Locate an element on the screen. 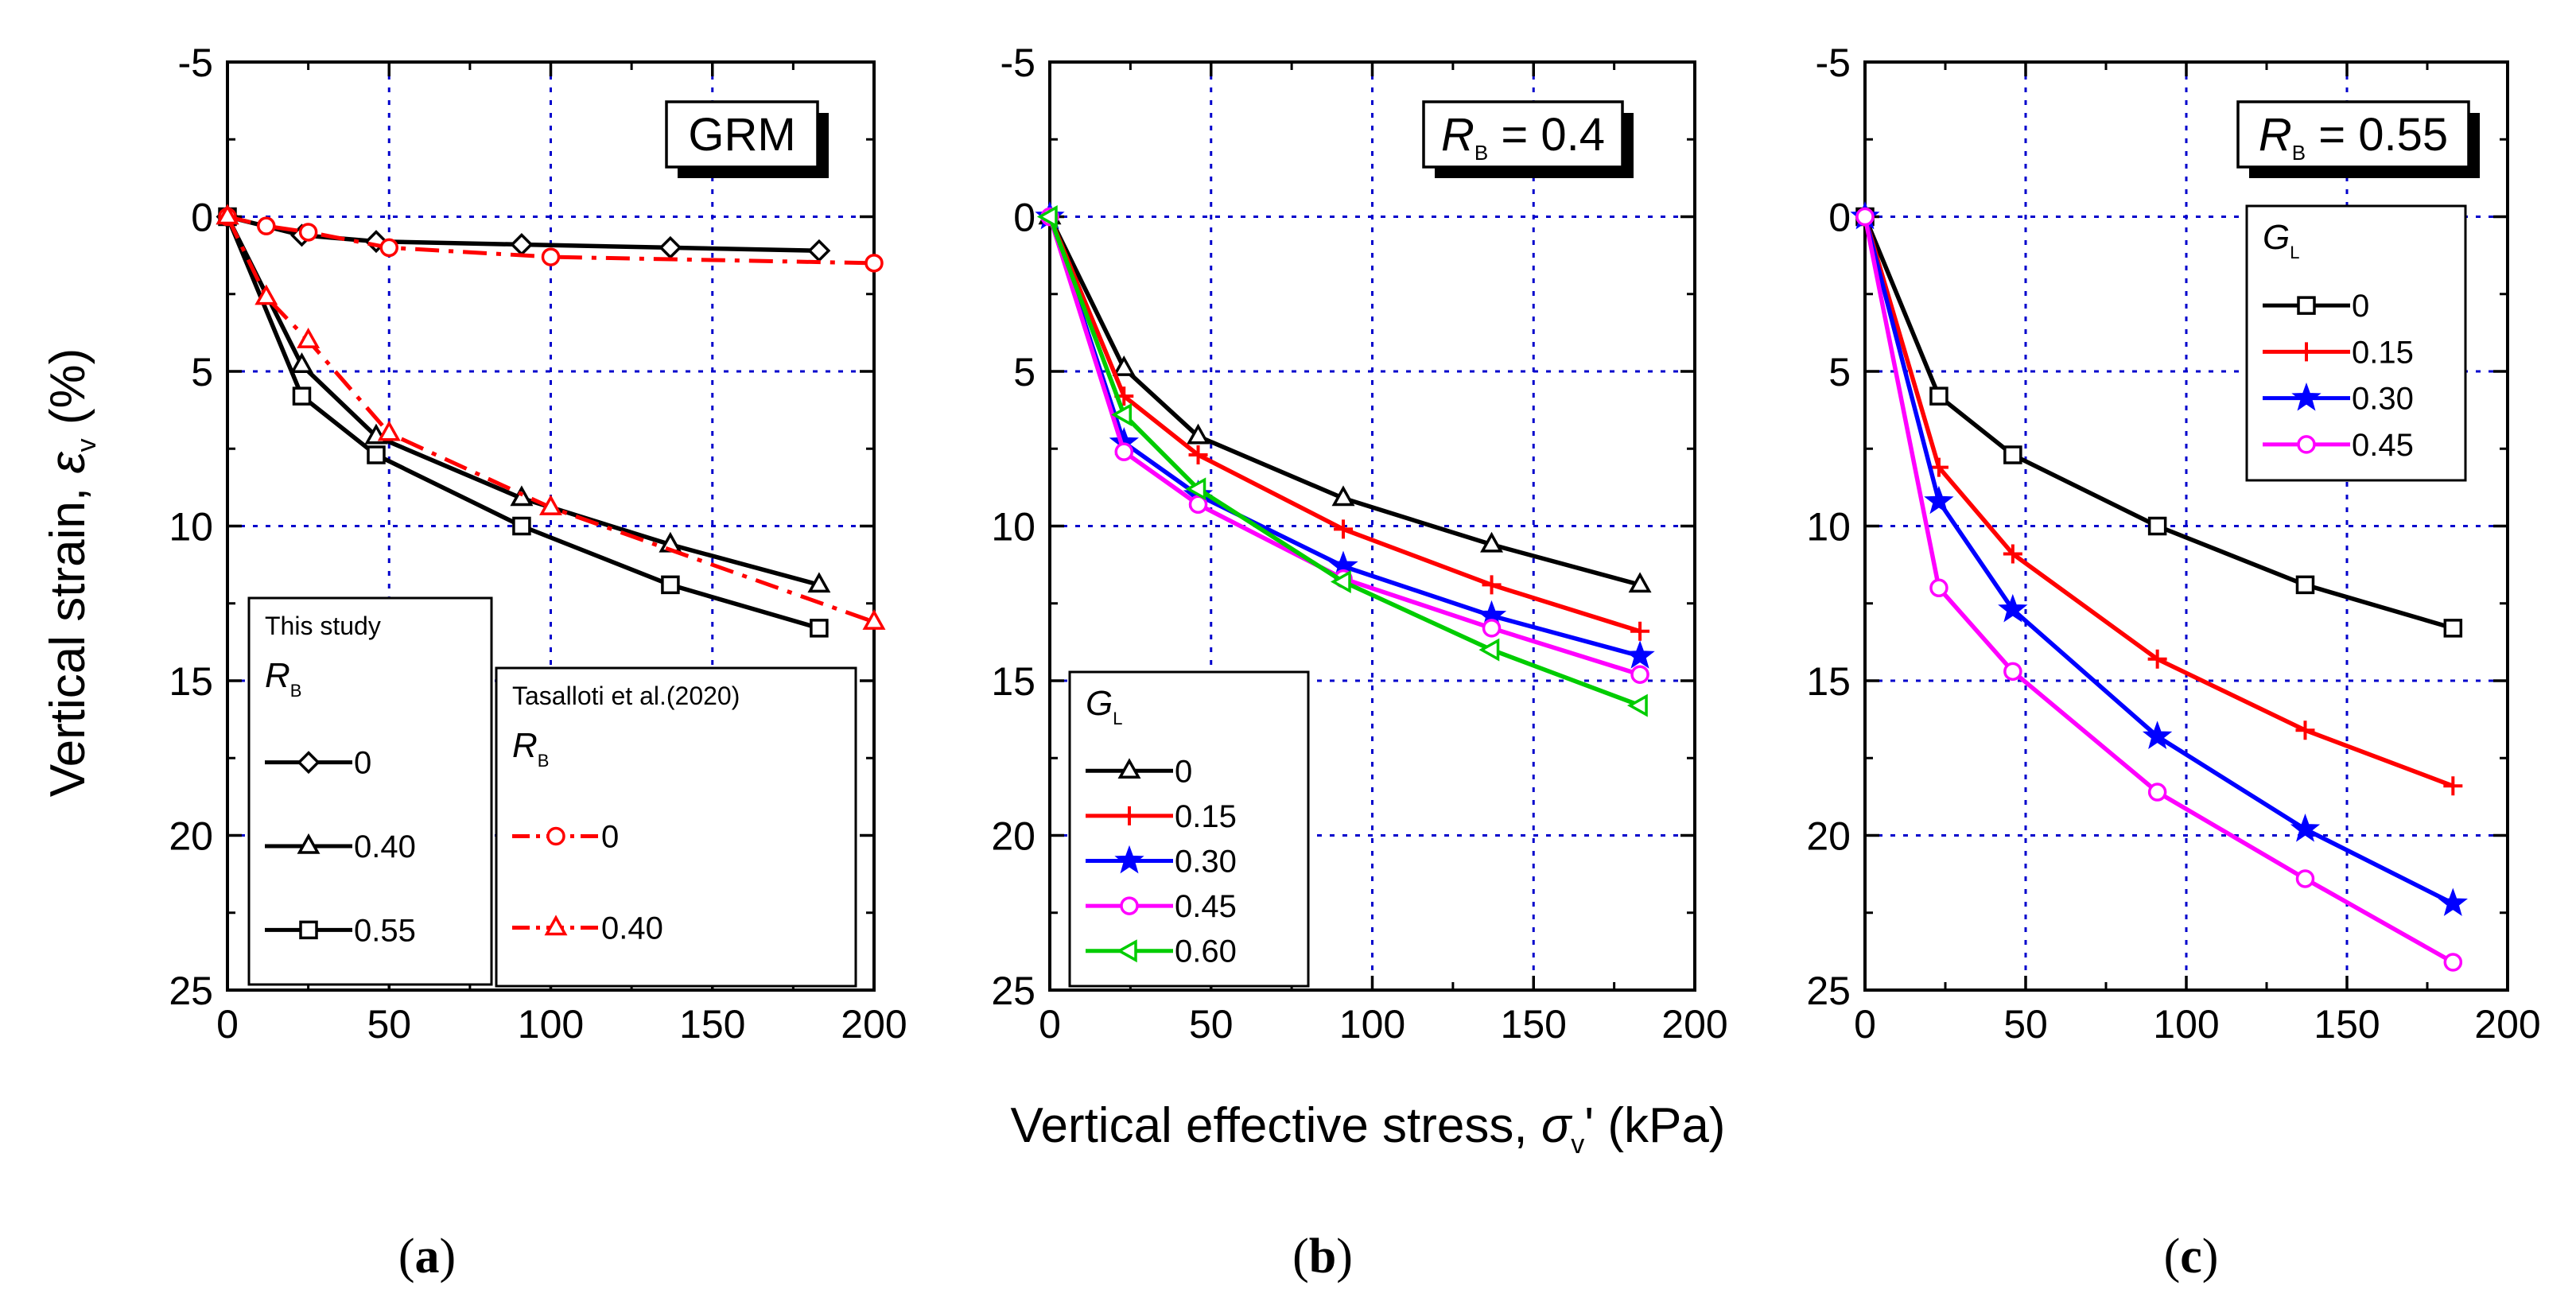  legend: Tasalloti et al.(2020) RB 0 0.40 is located at coordinates (676, 827).